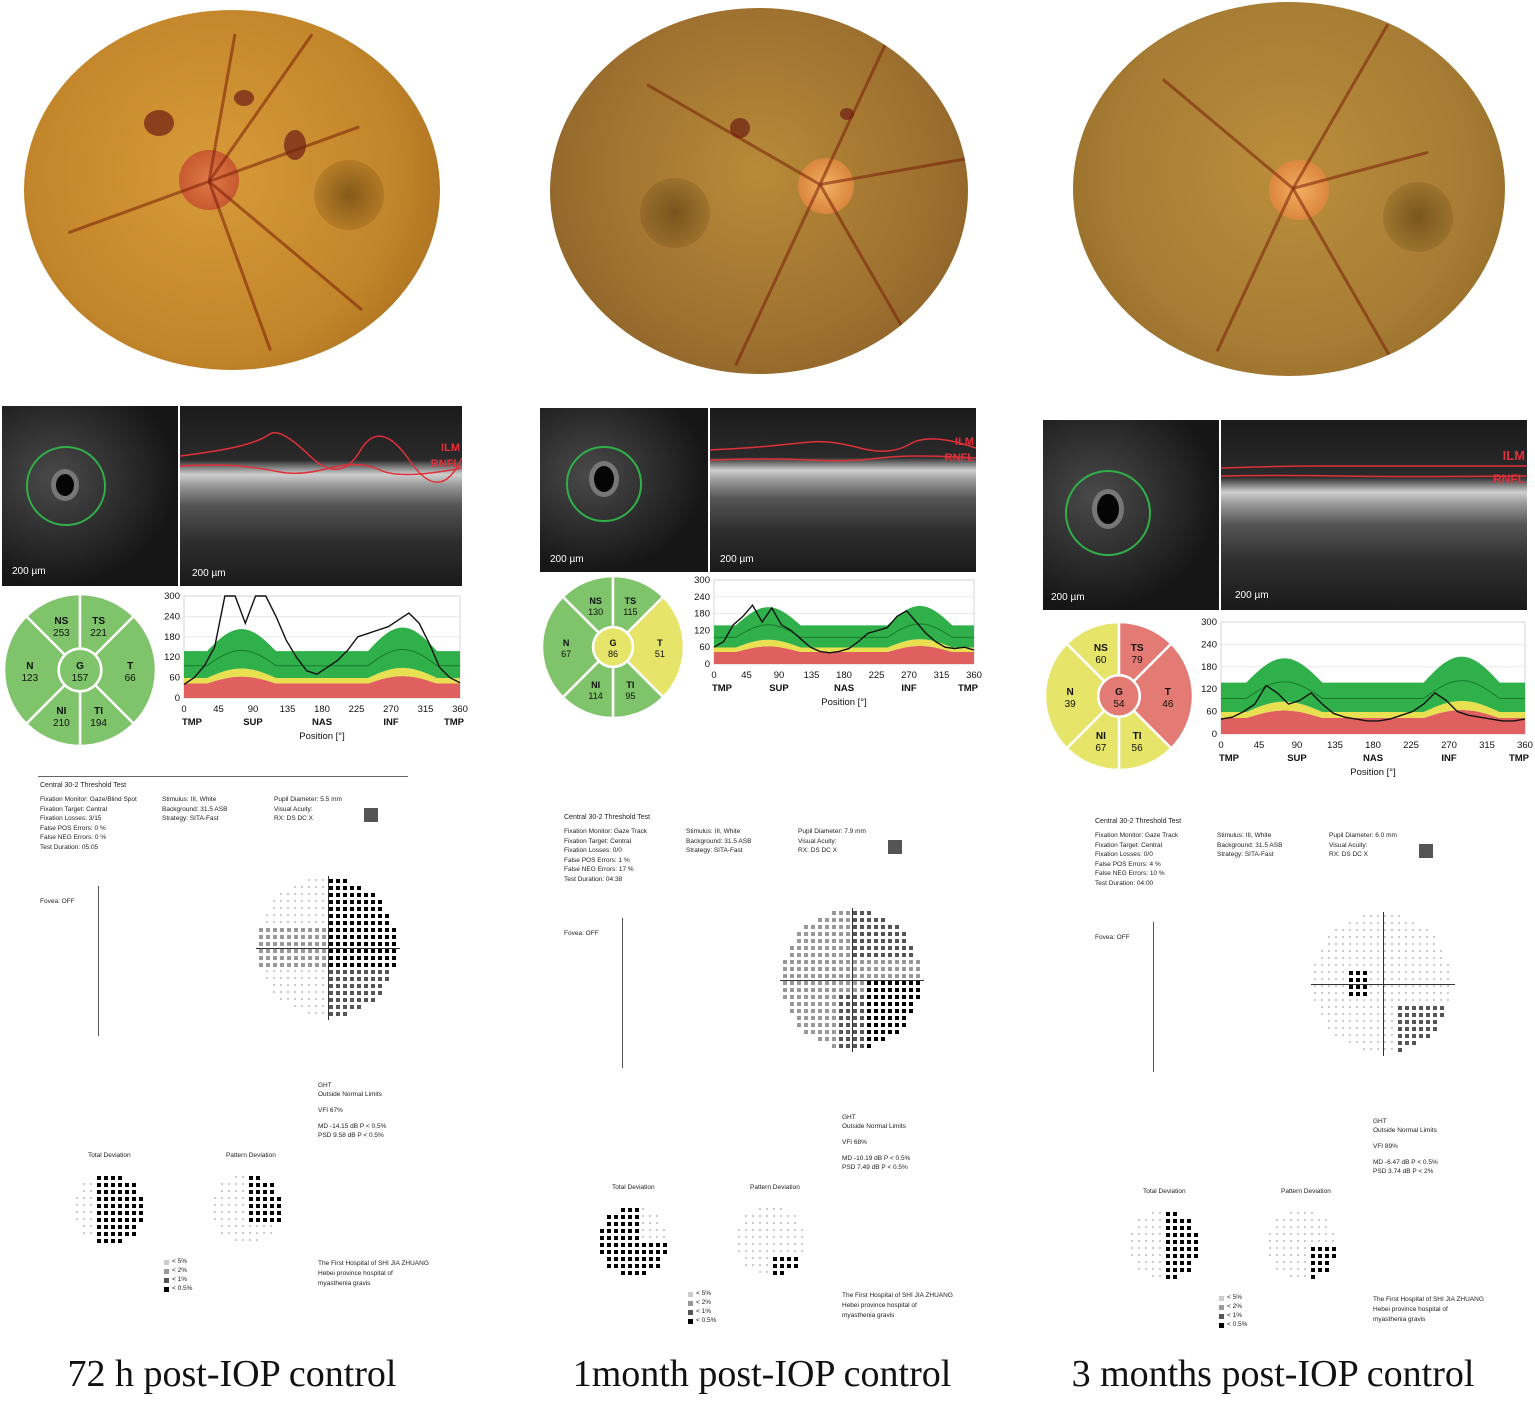 The image size is (1535, 1403). Describe the element at coordinates (630, 696) in the screenshot. I see `sector-value-ti: 95` at that location.